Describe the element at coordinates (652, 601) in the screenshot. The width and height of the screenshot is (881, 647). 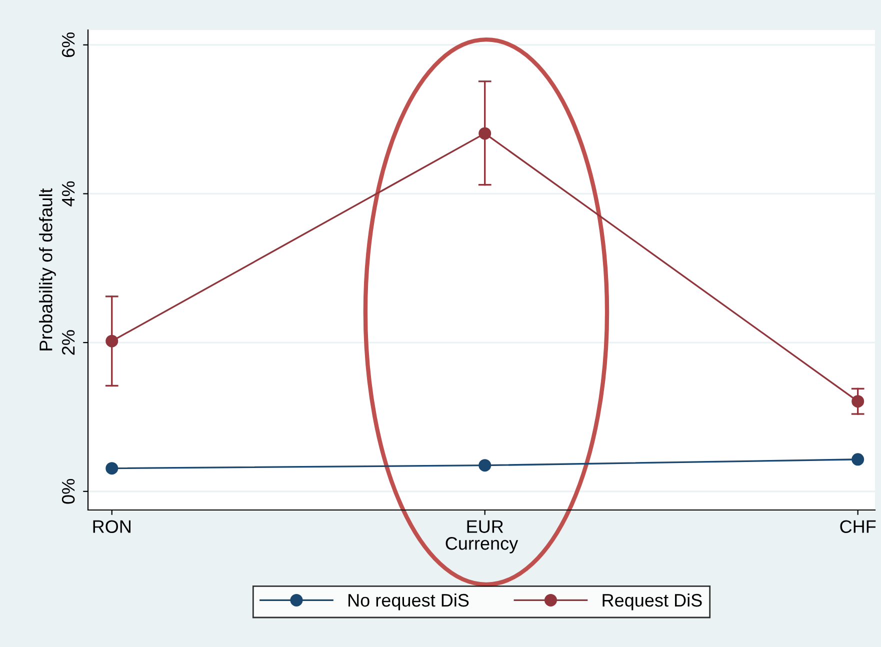
I see `legend-label: Request DiS` at that location.